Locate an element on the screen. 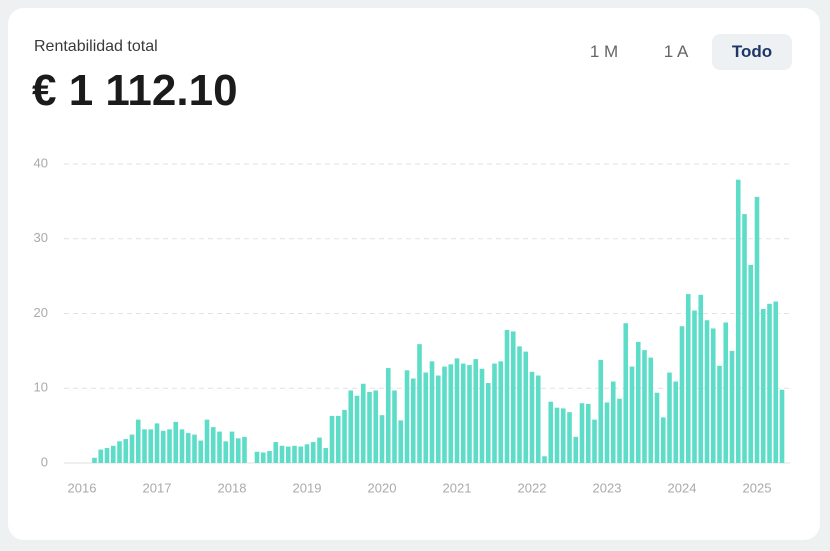  y-tick-label: 0 is located at coordinates (44, 461).